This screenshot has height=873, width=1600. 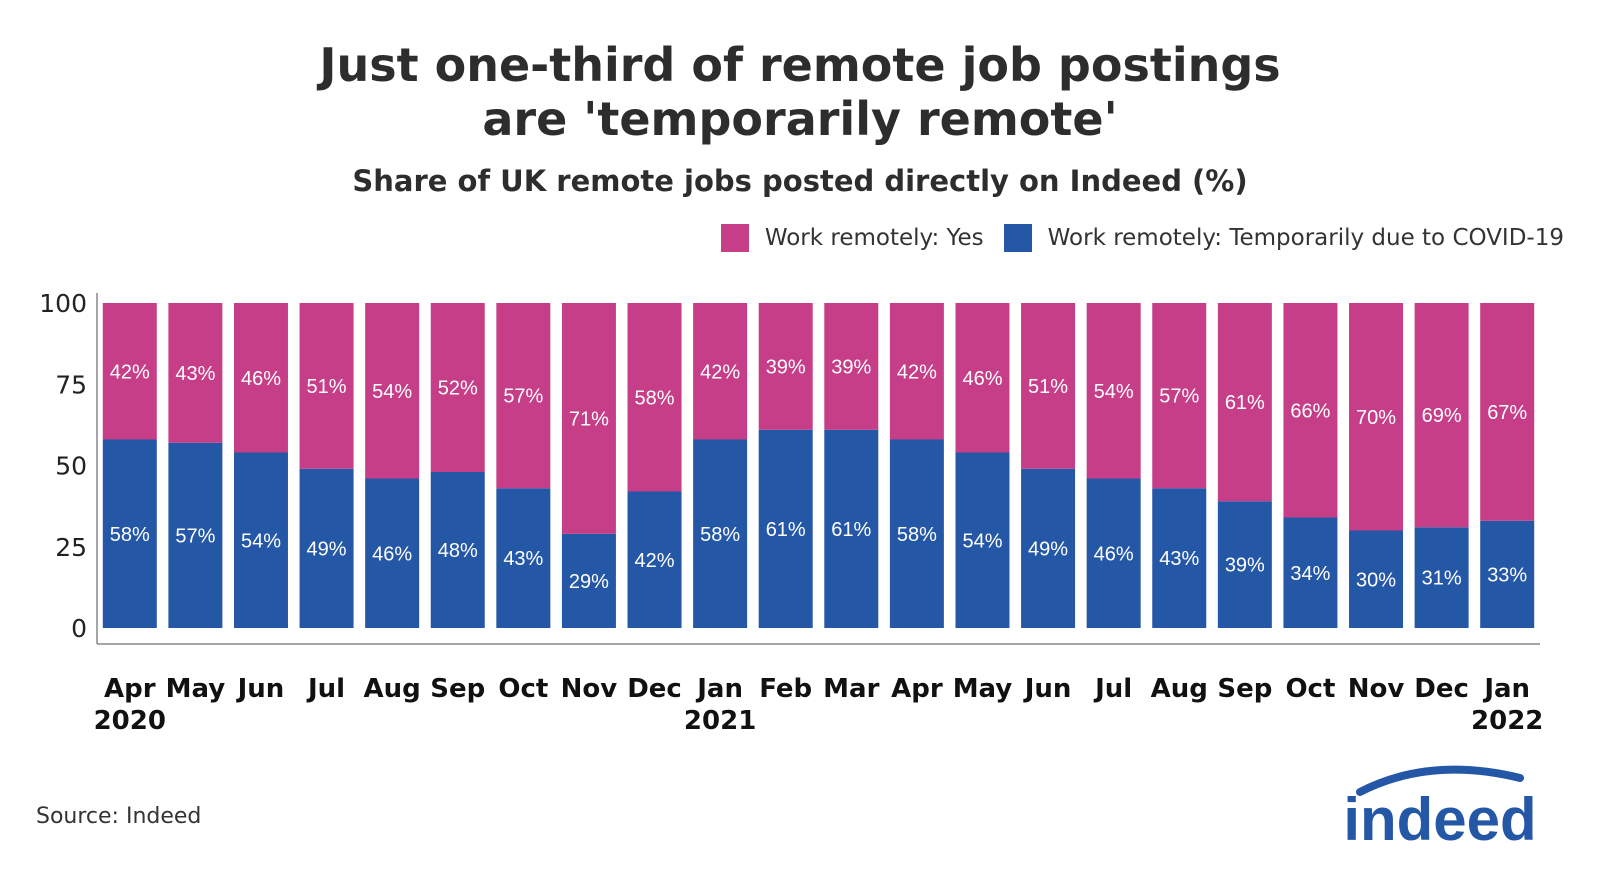 I want to click on bar-label-yes: 58%, so click(x=655, y=398).